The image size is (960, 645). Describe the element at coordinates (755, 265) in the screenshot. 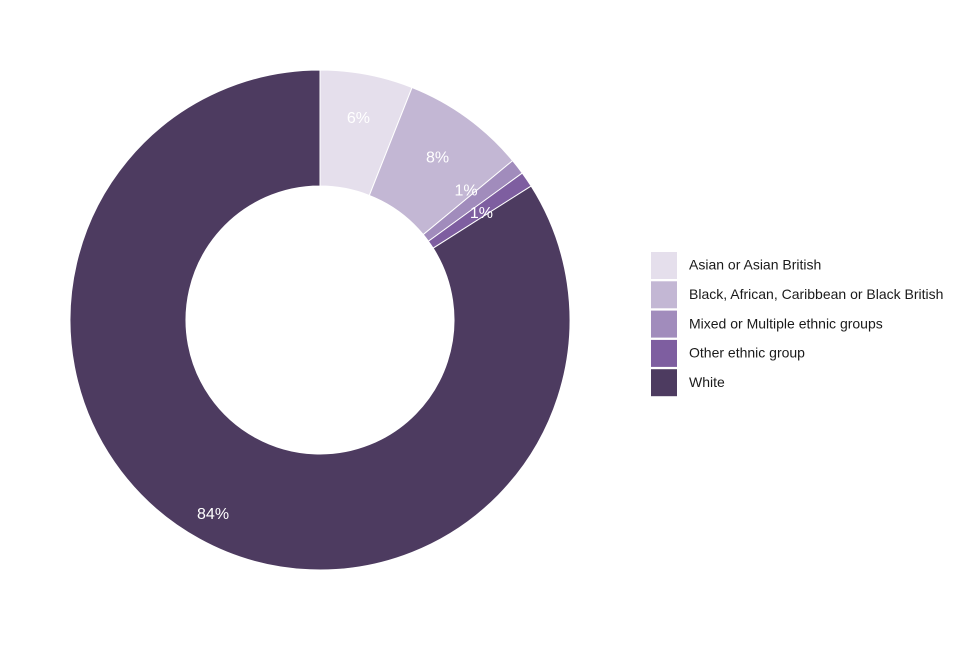

I see `legend-label: Asian or Asian British` at that location.